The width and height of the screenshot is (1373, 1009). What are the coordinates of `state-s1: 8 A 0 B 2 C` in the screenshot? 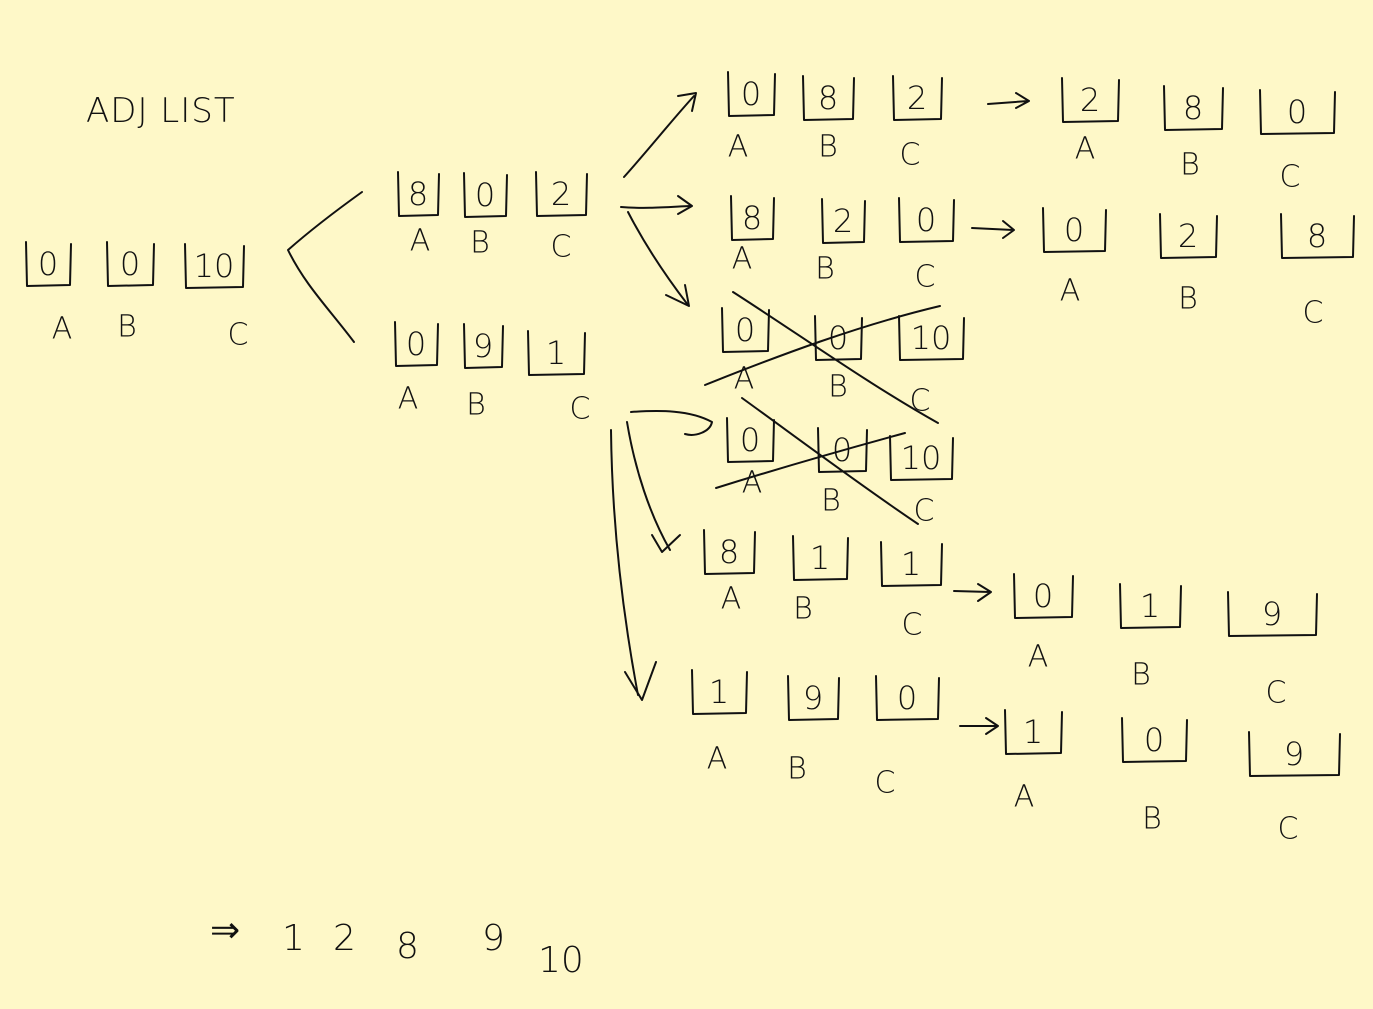 It's located at (492, 218).